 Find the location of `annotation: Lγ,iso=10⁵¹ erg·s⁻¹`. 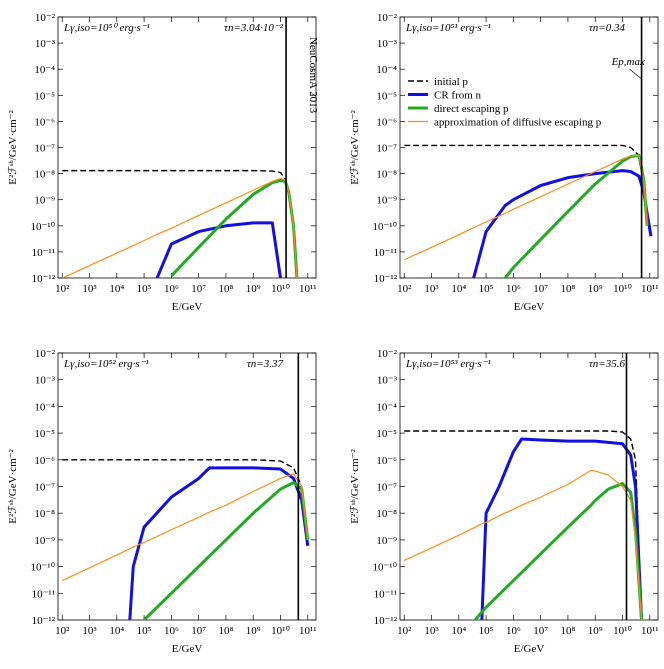

annotation: Lγ,iso=10⁵¹ erg·s⁻¹ is located at coordinates (448, 28).